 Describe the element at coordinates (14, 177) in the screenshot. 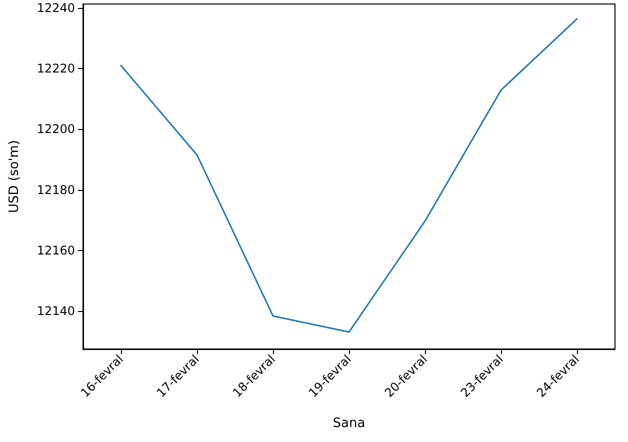

I see `y-axis-title: USD (so'm)` at that location.